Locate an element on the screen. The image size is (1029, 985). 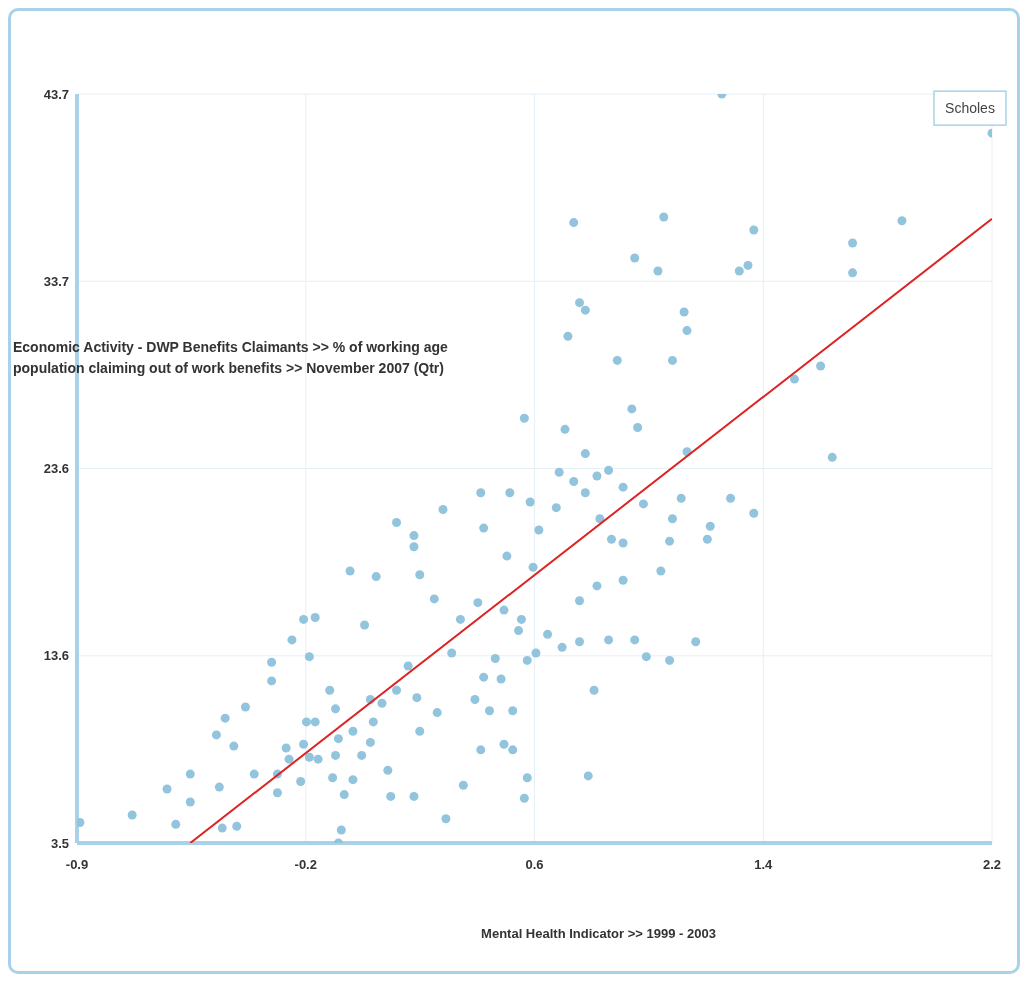
y-tick-label: 23.6 is located at coordinates (56, 469).